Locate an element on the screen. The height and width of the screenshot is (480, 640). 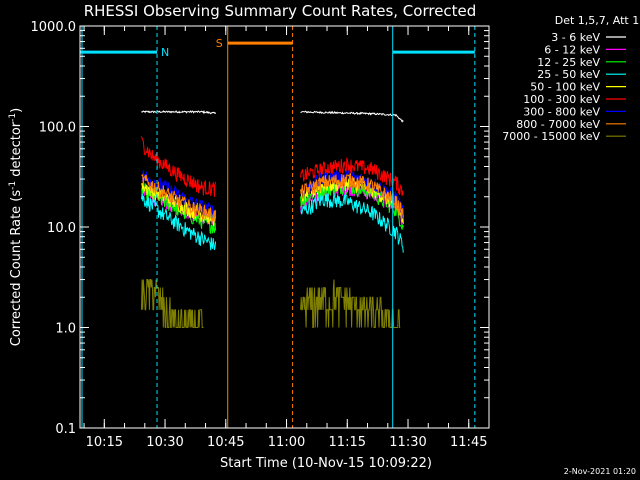
x-tick-label: 11:45 is located at coordinates (468, 442).